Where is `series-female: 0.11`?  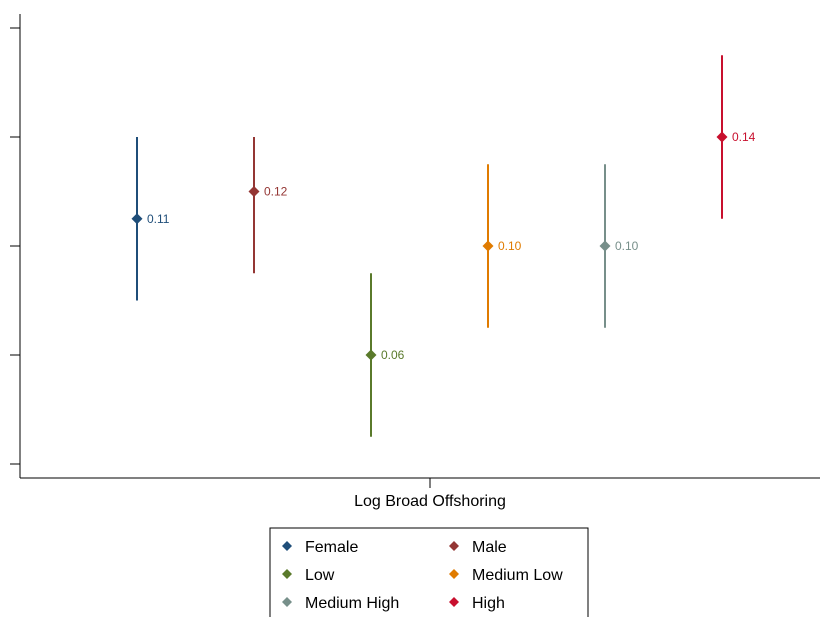 series-female: 0.11 is located at coordinates (150, 219).